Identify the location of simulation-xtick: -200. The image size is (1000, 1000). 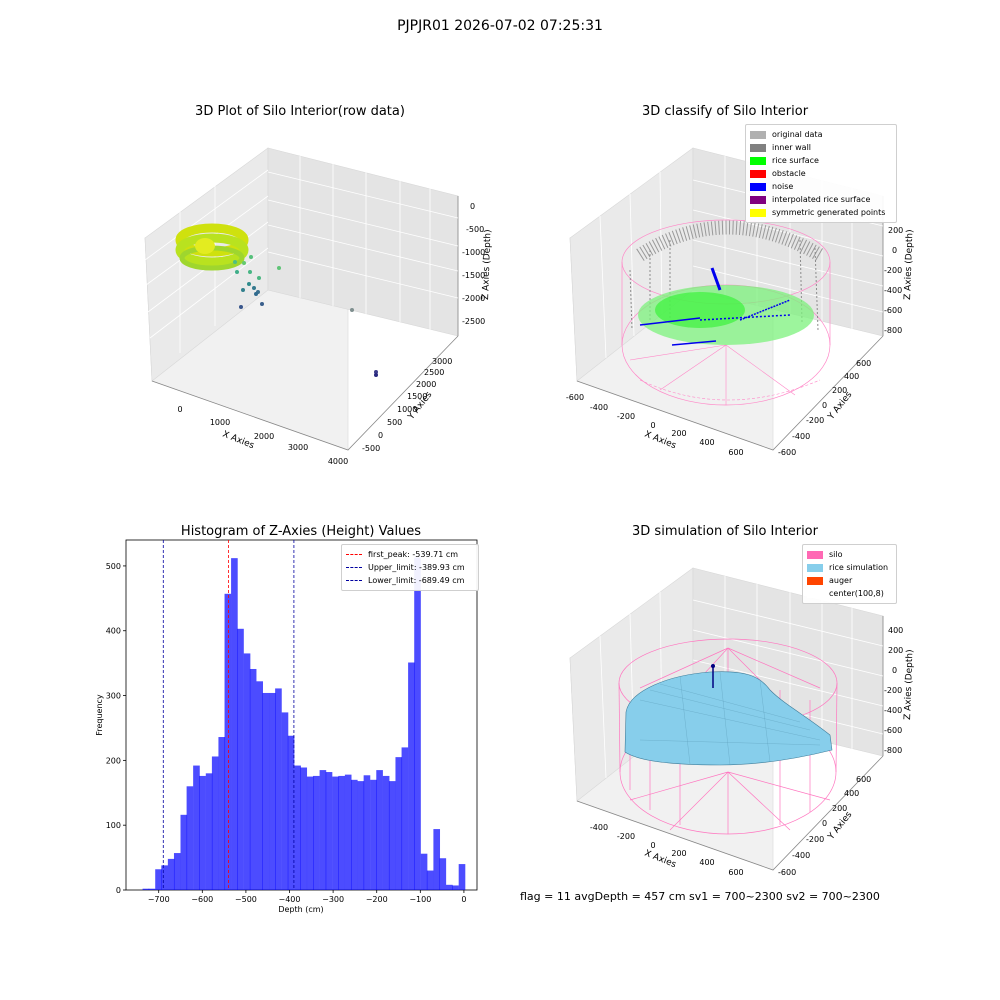
(626, 836).